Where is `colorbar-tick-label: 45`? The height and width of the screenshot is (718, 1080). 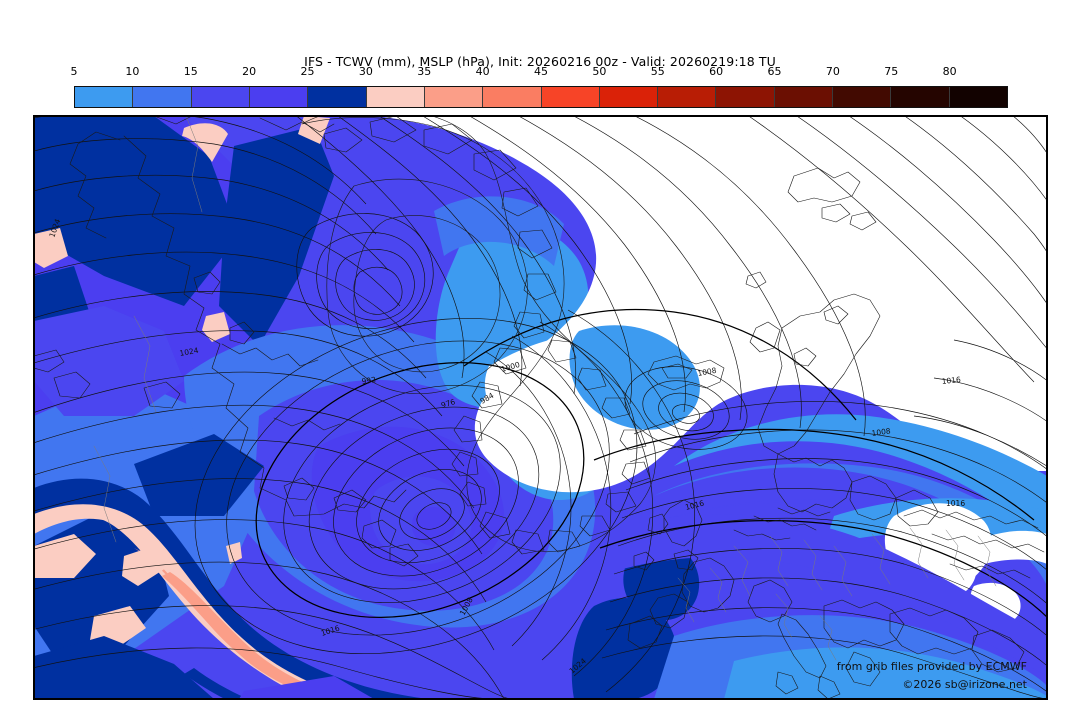 colorbar-tick-label: 45 is located at coordinates (541, 71).